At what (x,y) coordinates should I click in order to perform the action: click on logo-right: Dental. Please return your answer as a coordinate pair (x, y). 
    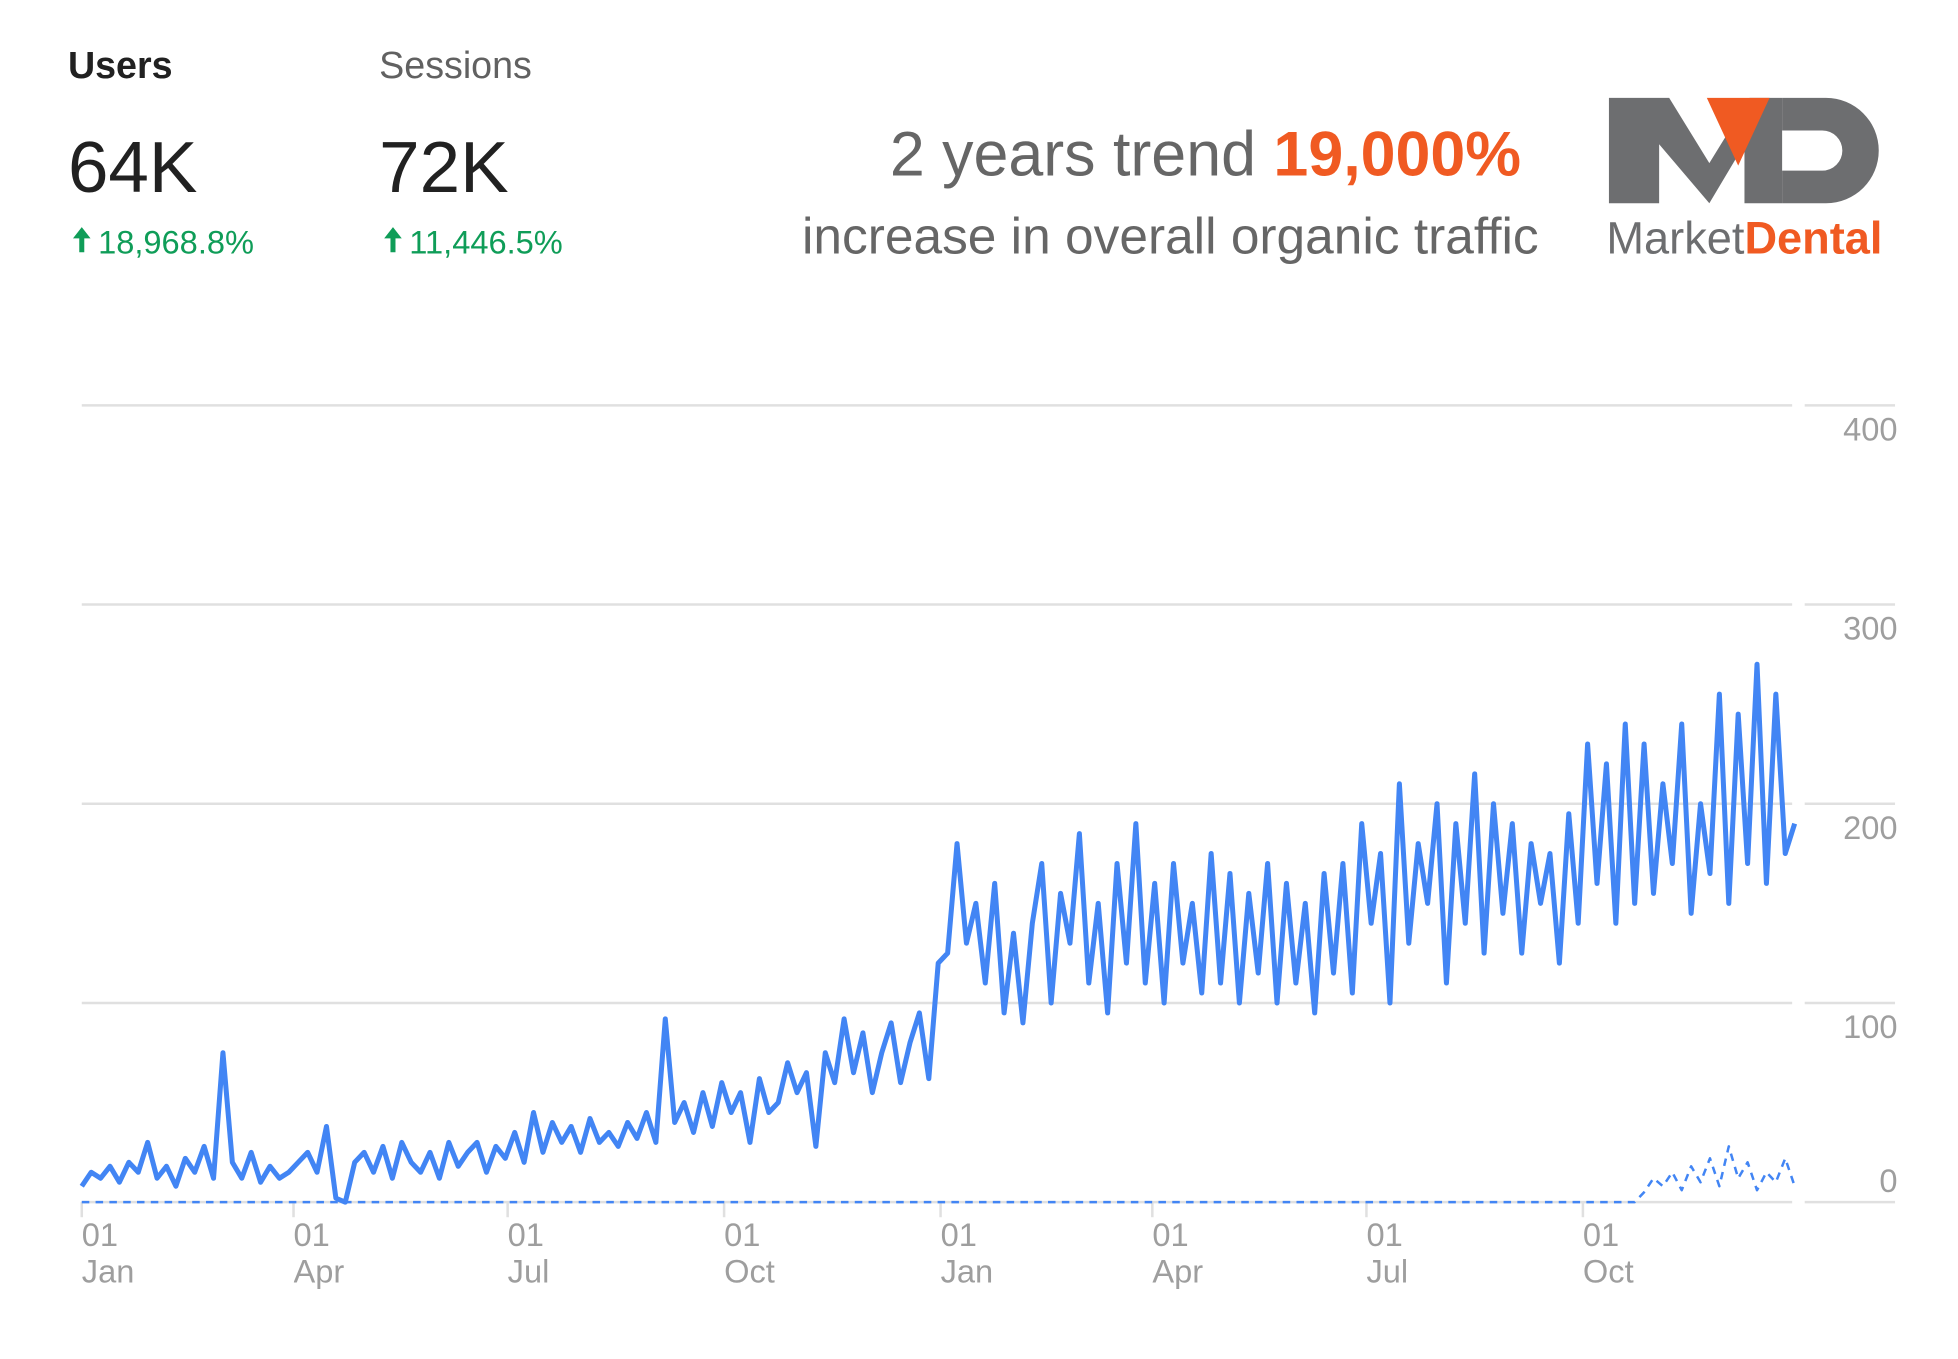
    Looking at the image, I should click on (1813, 237).